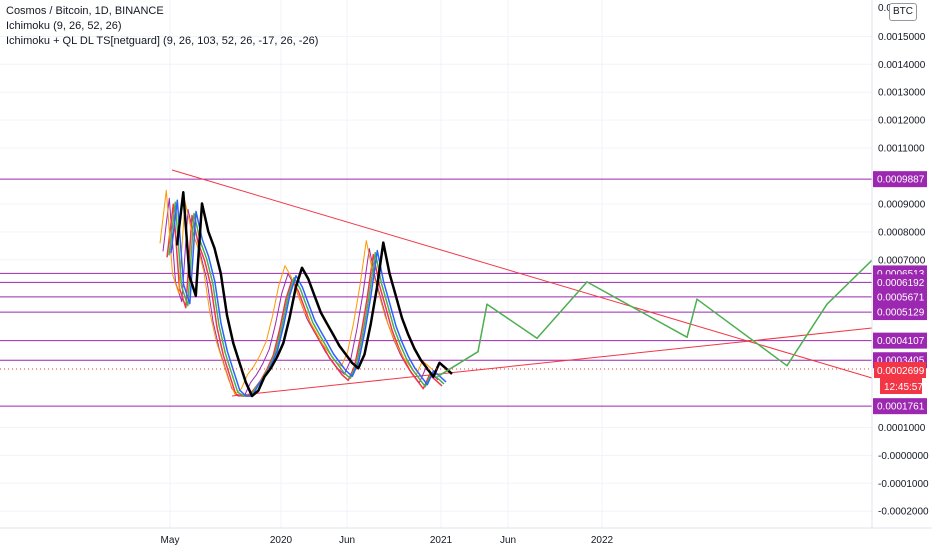 The height and width of the screenshot is (550, 932). I want to click on x-tick-label: 2021, so click(441, 540).